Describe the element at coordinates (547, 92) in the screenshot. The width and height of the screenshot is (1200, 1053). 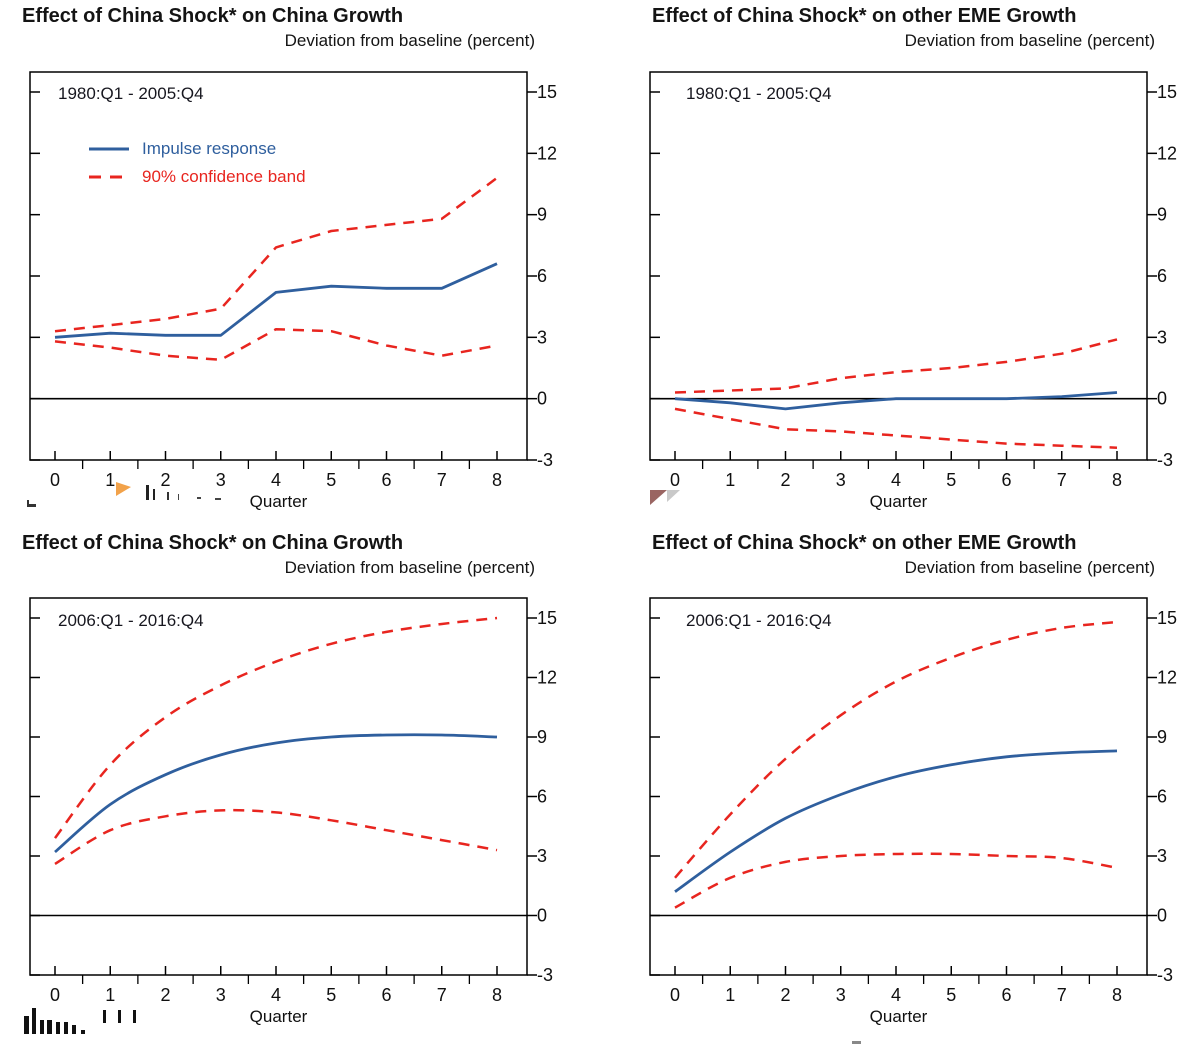
I see `y-tick-label: 15` at that location.